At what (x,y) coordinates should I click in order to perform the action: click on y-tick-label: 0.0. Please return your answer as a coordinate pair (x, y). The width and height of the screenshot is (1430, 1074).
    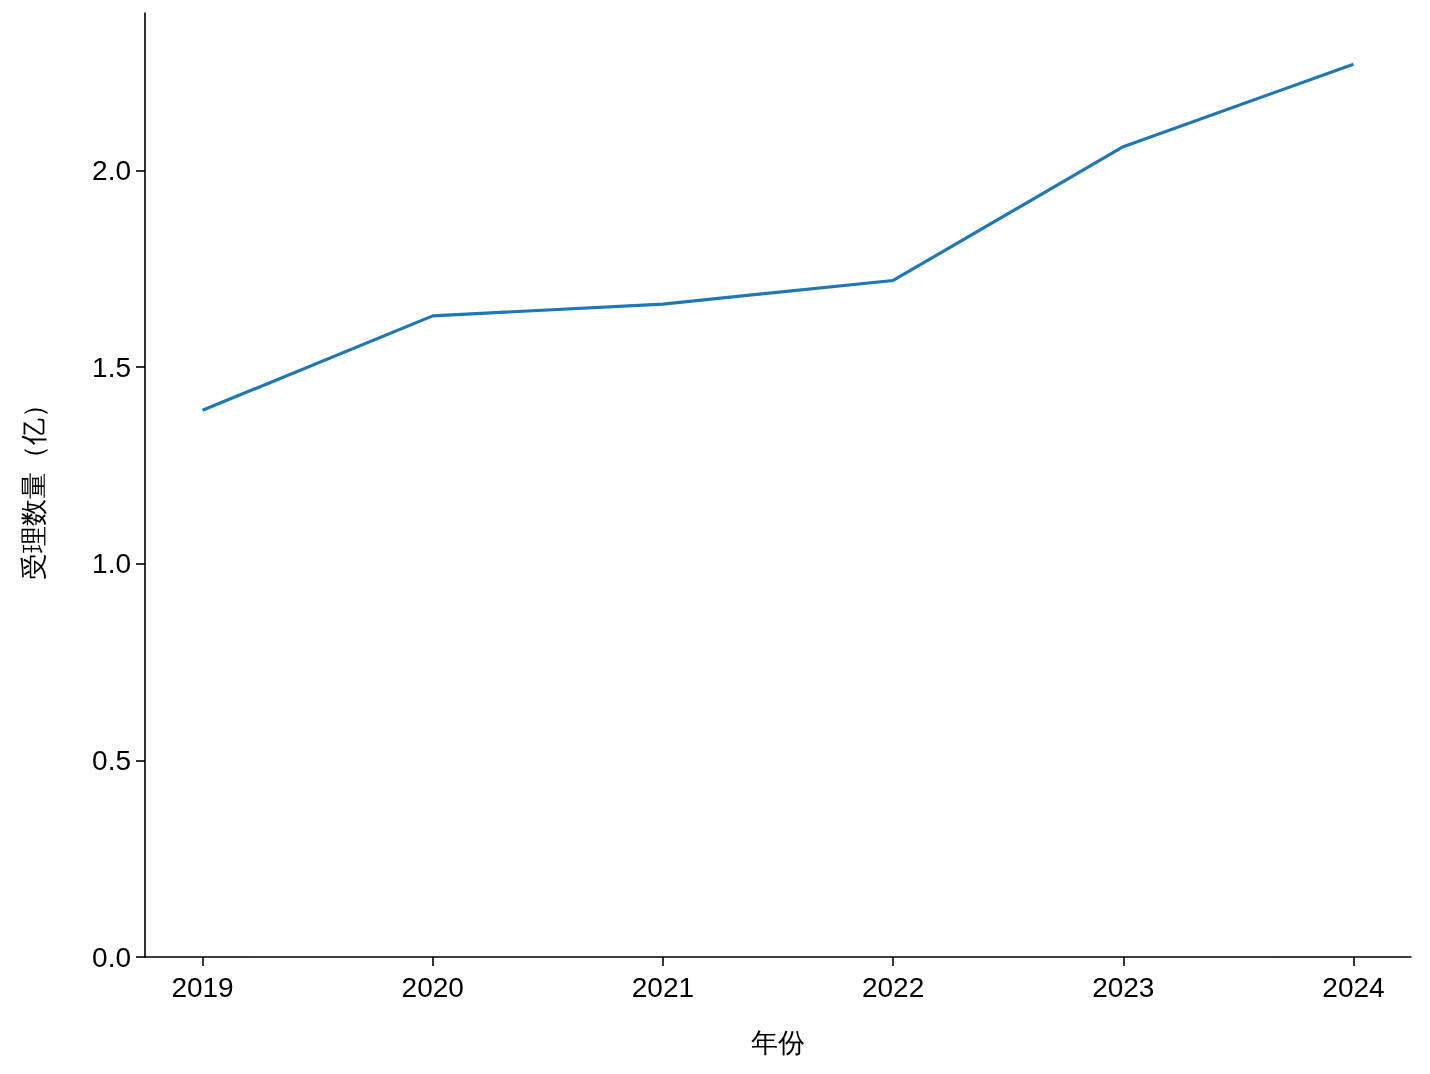
    Looking at the image, I should click on (111, 957).